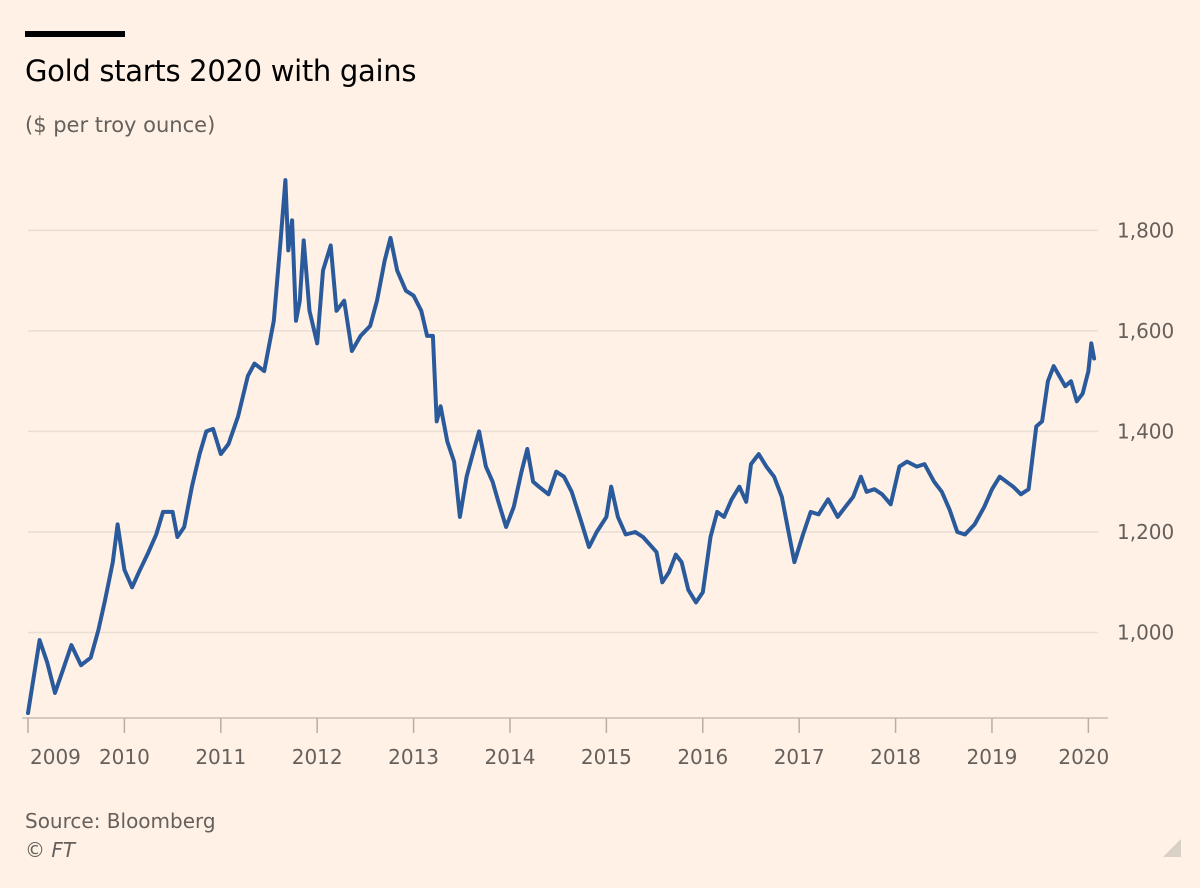 This screenshot has height=888, width=1200. What do you see at coordinates (50, 850) in the screenshot?
I see `copyright-note: © FT` at bounding box center [50, 850].